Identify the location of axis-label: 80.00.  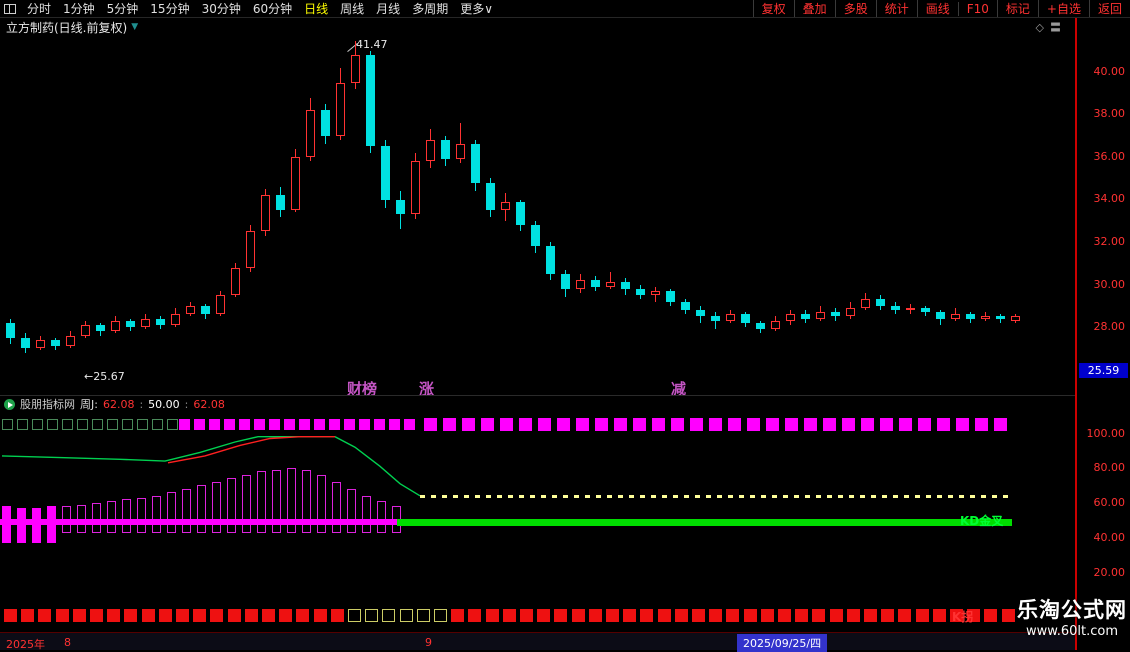
(1109, 467).